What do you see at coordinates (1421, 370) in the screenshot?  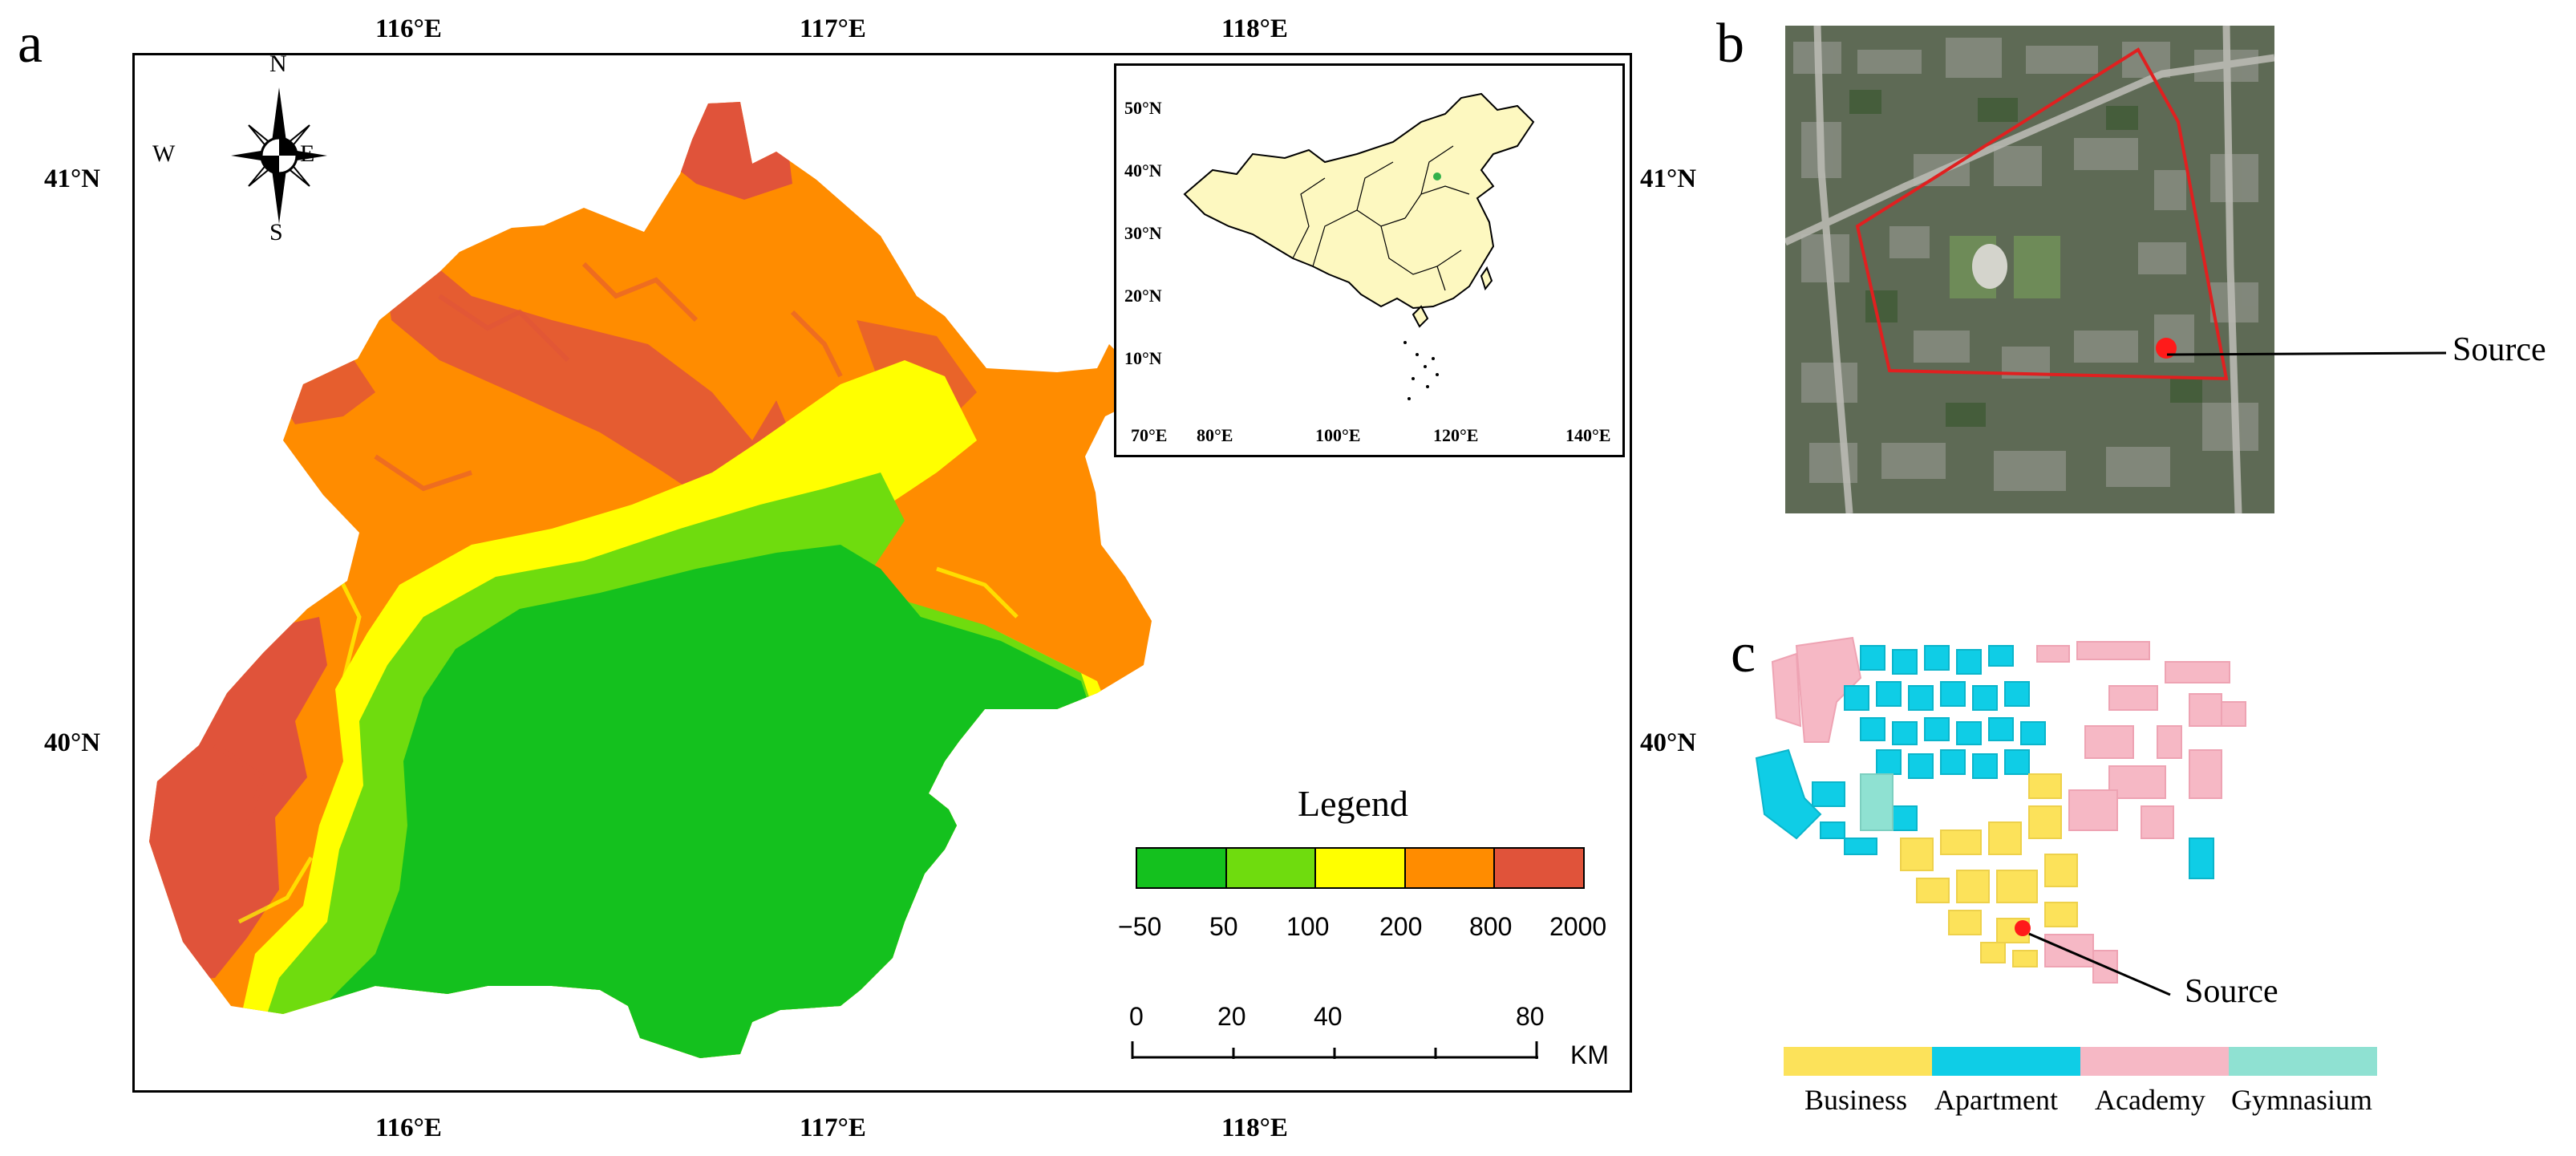 I see `south-china-sea-islands` at bounding box center [1421, 370].